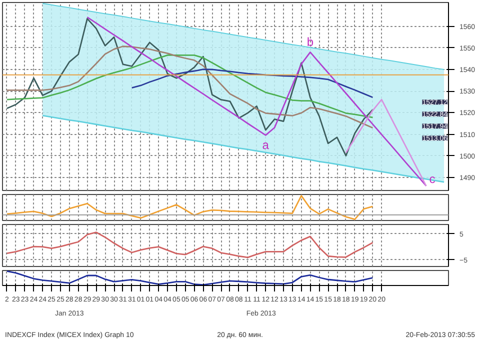  Describe the element at coordinates (266, 145) in the screenshot. I see `annotation: a` at that location.